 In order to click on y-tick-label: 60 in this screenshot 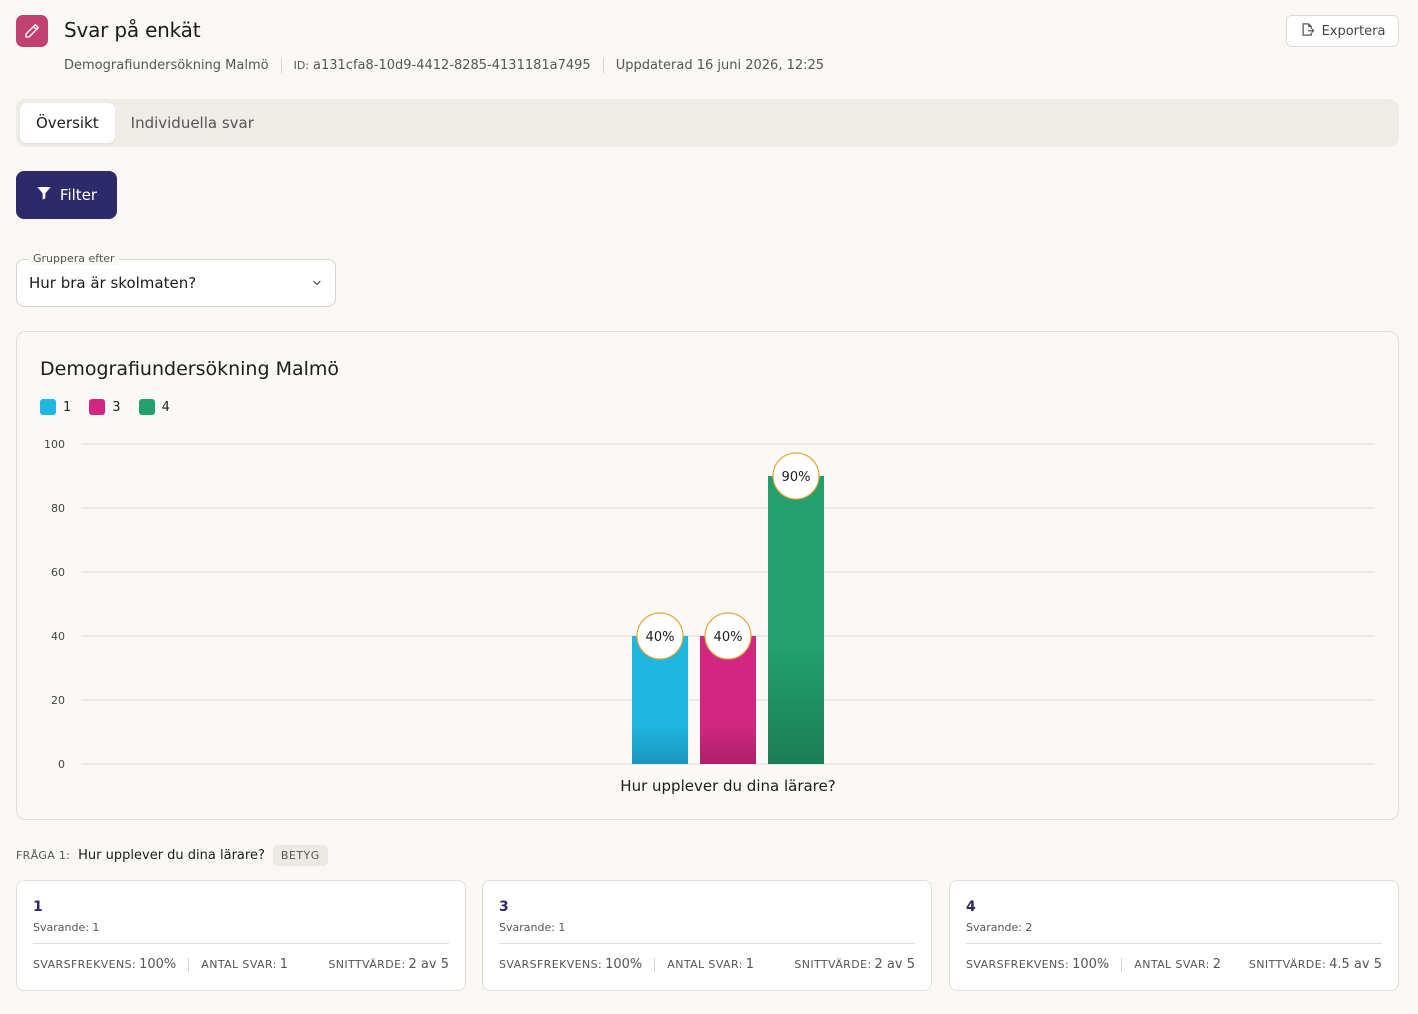, I will do `click(58, 572)`.